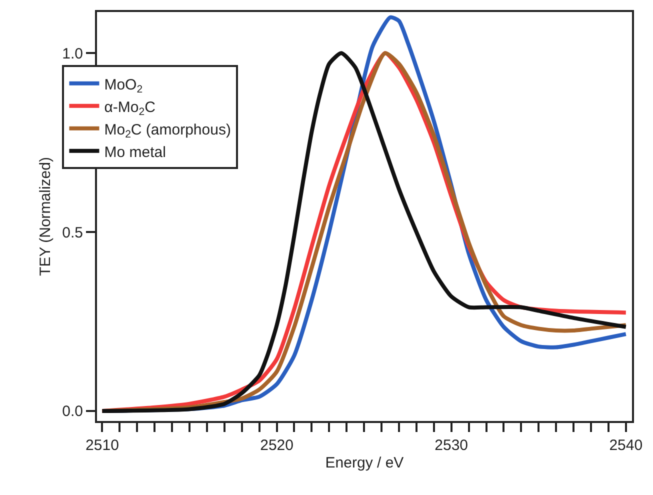  Describe the element at coordinates (364, 463) in the screenshot. I see `x-axis-title: Energy / eV` at that location.